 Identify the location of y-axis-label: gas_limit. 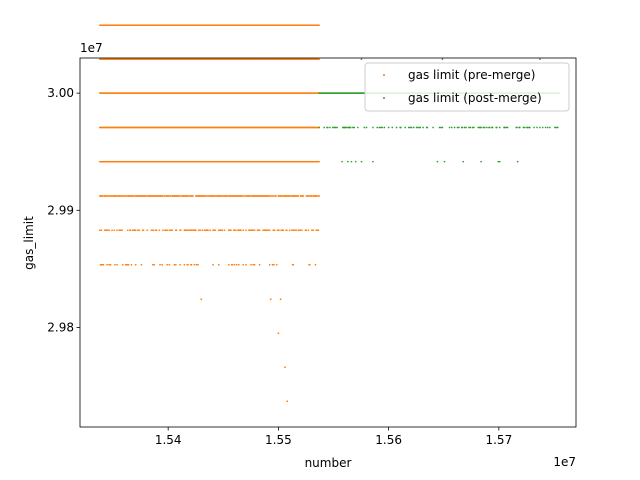
(29, 243).